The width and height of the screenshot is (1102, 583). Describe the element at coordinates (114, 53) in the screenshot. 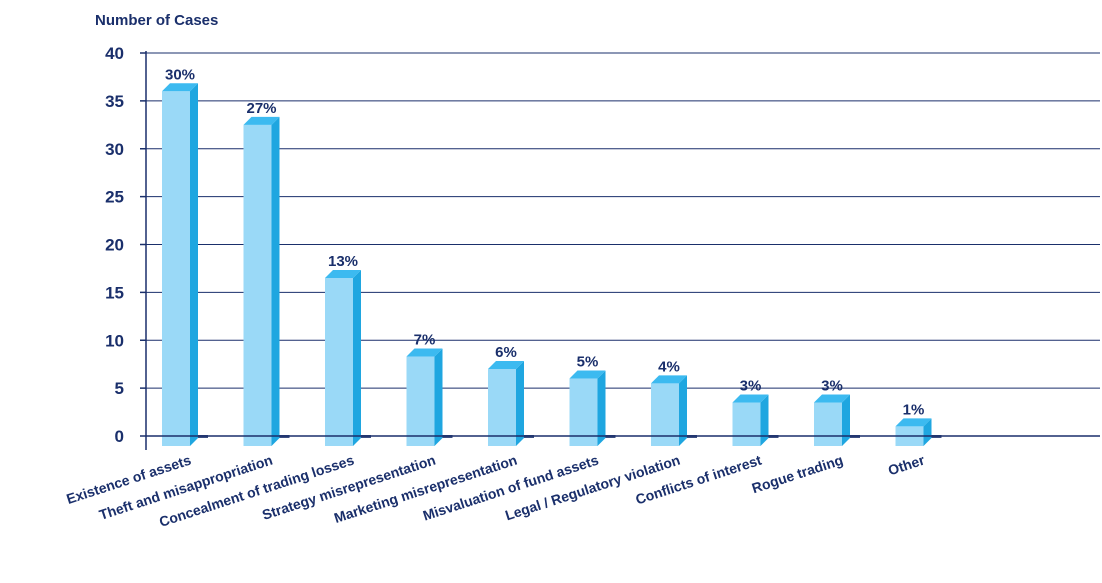

I see `y-tick-label: 40` at that location.